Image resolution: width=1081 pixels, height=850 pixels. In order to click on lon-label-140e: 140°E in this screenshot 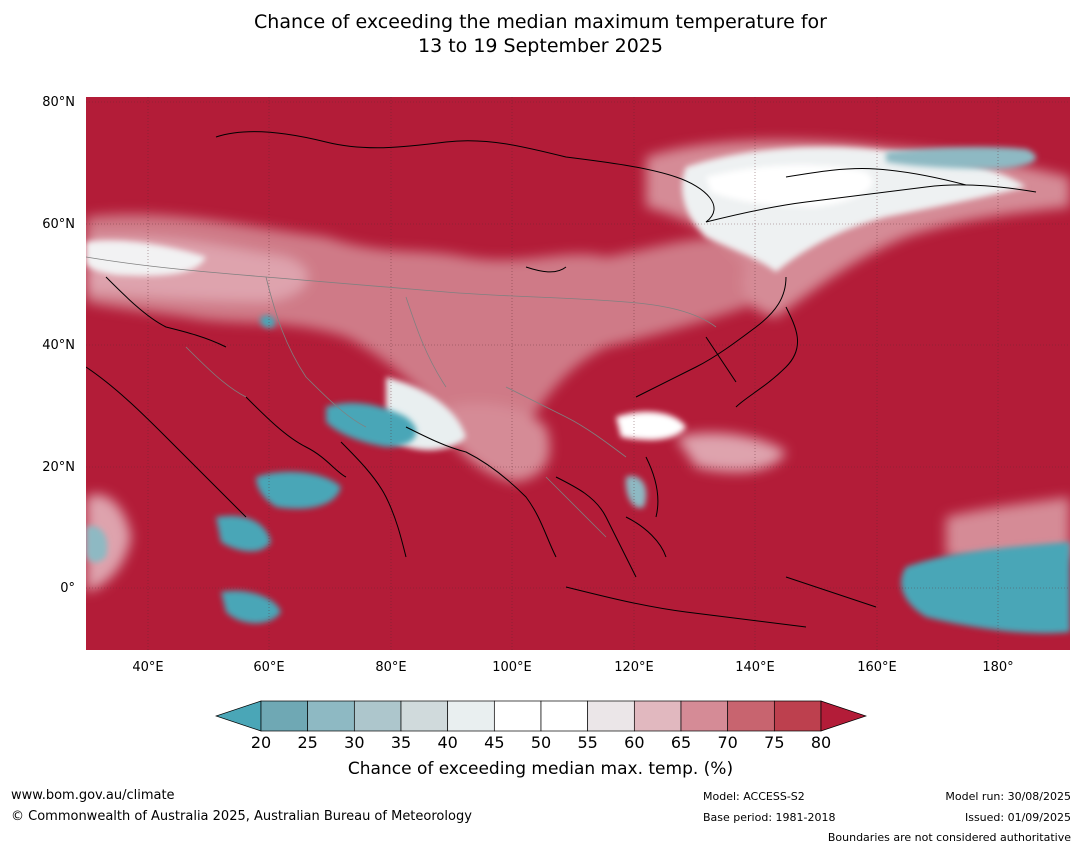, I will do `click(755, 667)`.